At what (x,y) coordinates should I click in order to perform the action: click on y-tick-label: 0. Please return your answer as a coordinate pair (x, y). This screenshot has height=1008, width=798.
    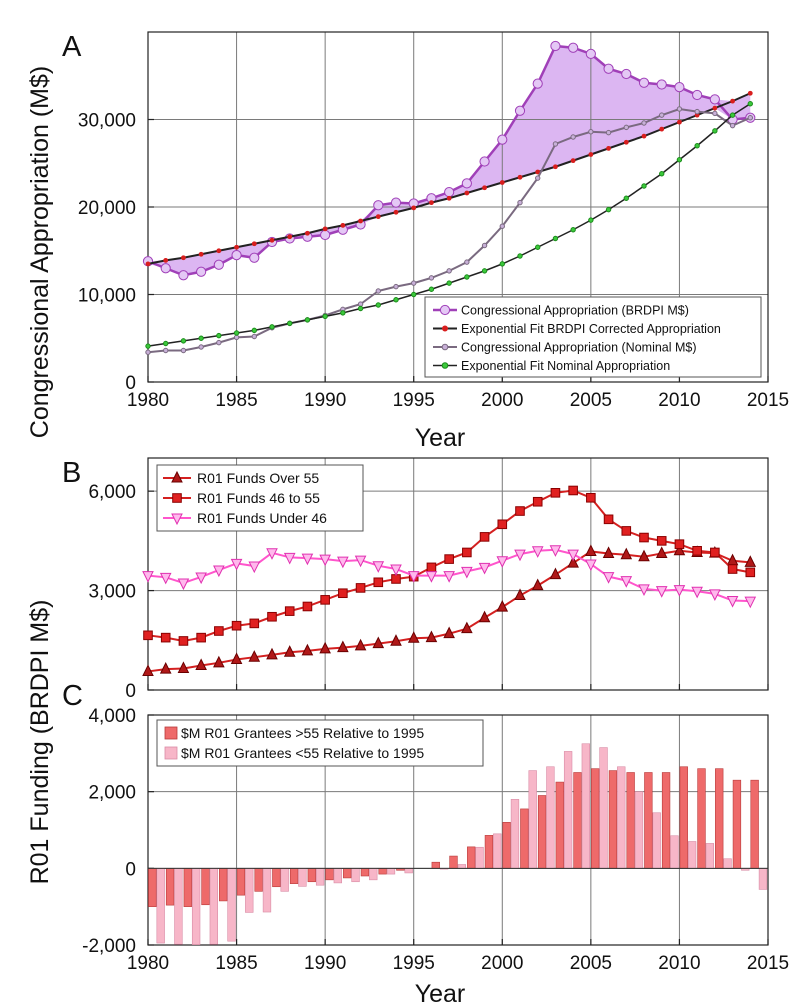
    Looking at the image, I should click on (130, 691).